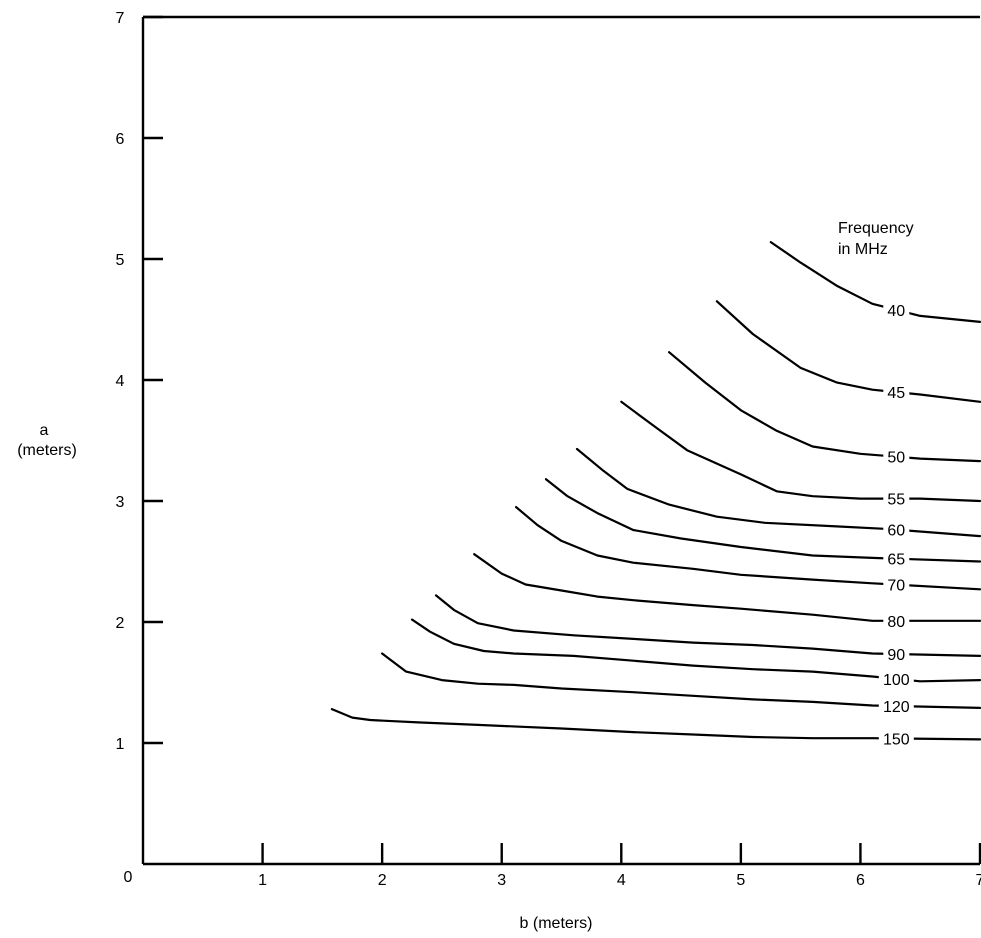  I want to click on contour-line-80mhz, so click(727, 587).